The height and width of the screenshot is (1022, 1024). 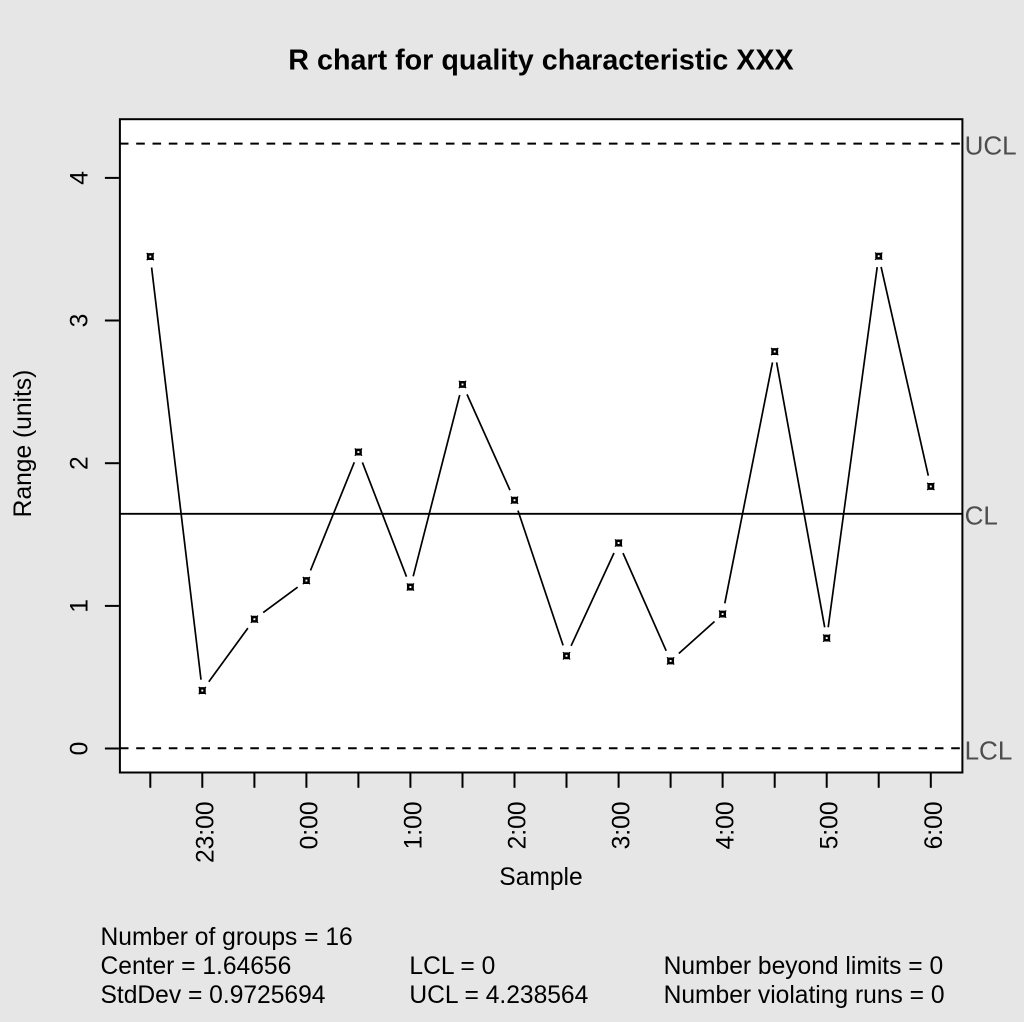 I want to click on svg-text: Range (units), so click(x=23, y=444).